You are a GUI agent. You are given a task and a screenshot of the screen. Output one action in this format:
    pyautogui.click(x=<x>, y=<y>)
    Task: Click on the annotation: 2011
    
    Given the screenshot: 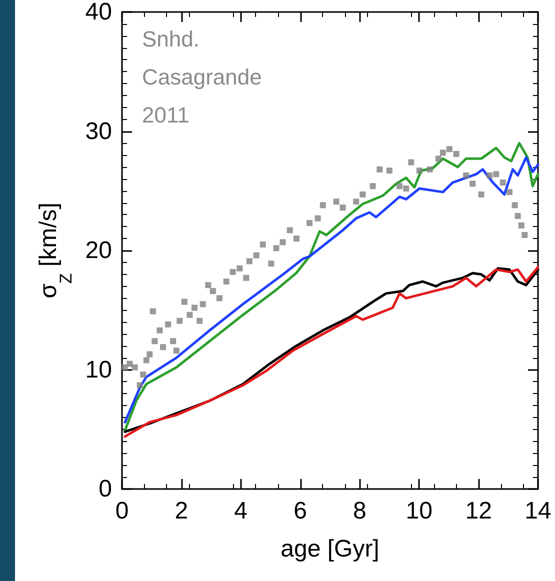 What is the action you would take?
    pyautogui.click(x=166, y=115)
    